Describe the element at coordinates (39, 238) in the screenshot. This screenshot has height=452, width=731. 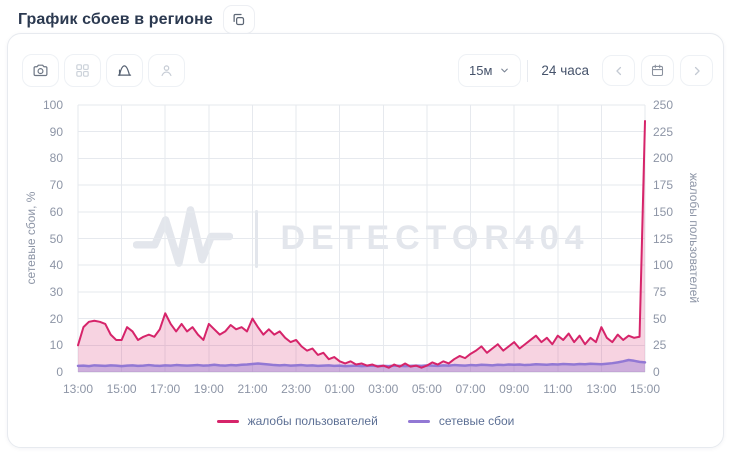
I see `y-axis-left-ticks: 0 10 20 30 40 50 60 70 80 90 100` at that location.